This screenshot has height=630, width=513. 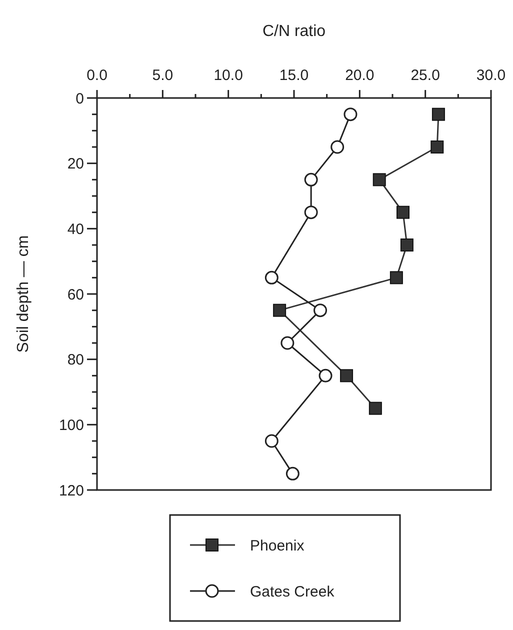 I want to click on x-tick-label: 5.0, so click(x=163, y=75).